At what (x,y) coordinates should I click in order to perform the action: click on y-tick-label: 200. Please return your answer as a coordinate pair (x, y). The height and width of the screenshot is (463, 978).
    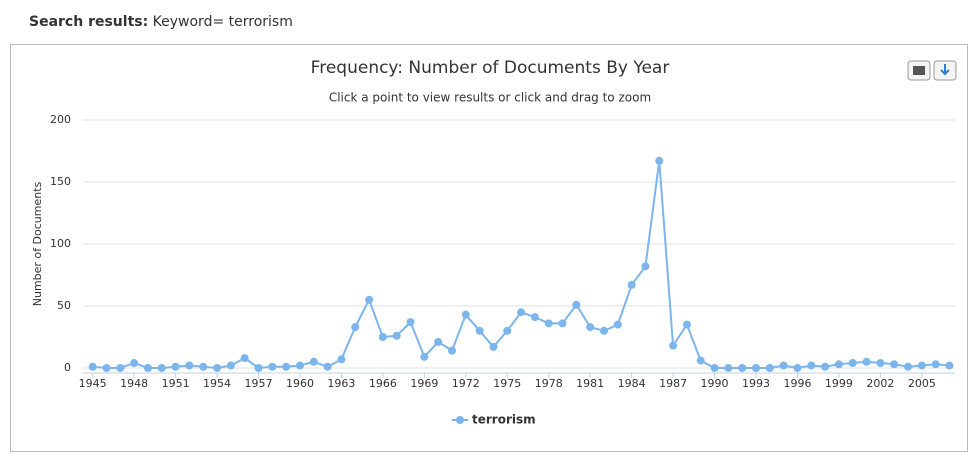
    Looking at the image, I should click on (60, 119).